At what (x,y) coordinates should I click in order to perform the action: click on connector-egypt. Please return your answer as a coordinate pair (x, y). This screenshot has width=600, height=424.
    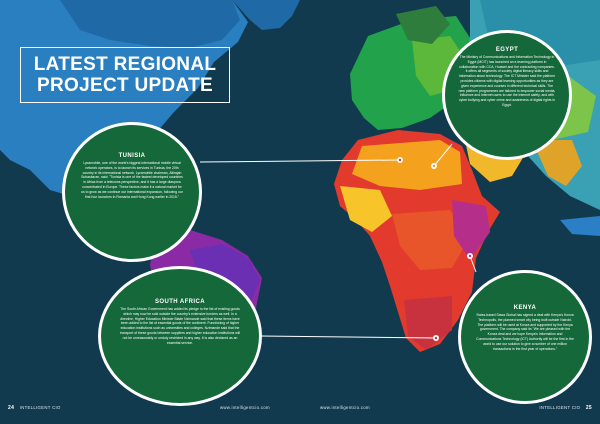
    Looking at the image, I should click on (443, 155).